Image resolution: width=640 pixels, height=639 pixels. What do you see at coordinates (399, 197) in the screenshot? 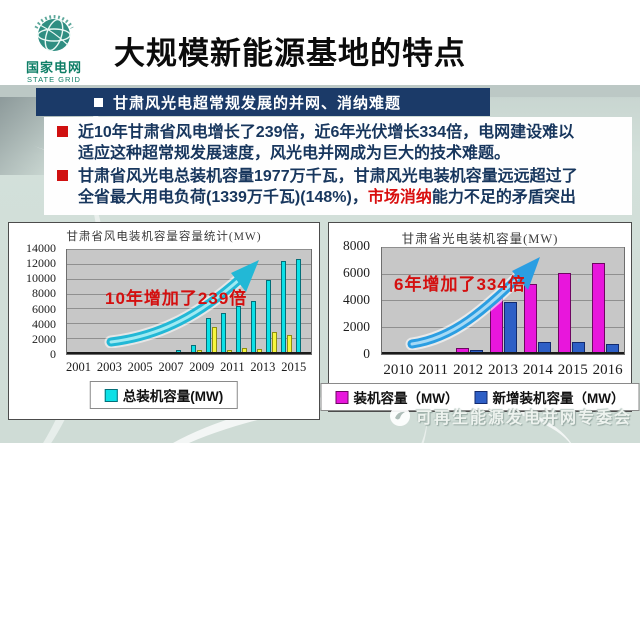
I see `bullet-2-highlight: 市场消纳` at bounding box center [399, 197].